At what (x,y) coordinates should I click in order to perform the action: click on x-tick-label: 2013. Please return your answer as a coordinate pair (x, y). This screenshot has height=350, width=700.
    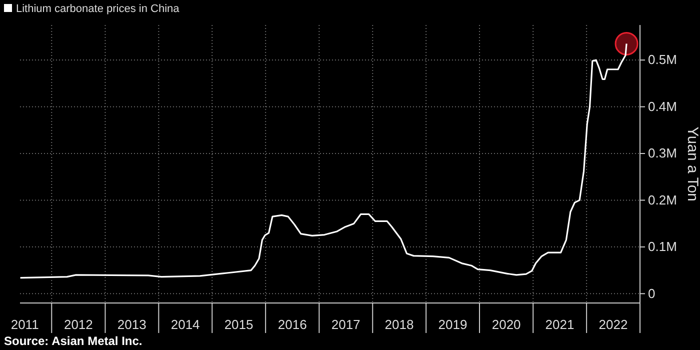
    Looking at the image, I should click on (131, 324).